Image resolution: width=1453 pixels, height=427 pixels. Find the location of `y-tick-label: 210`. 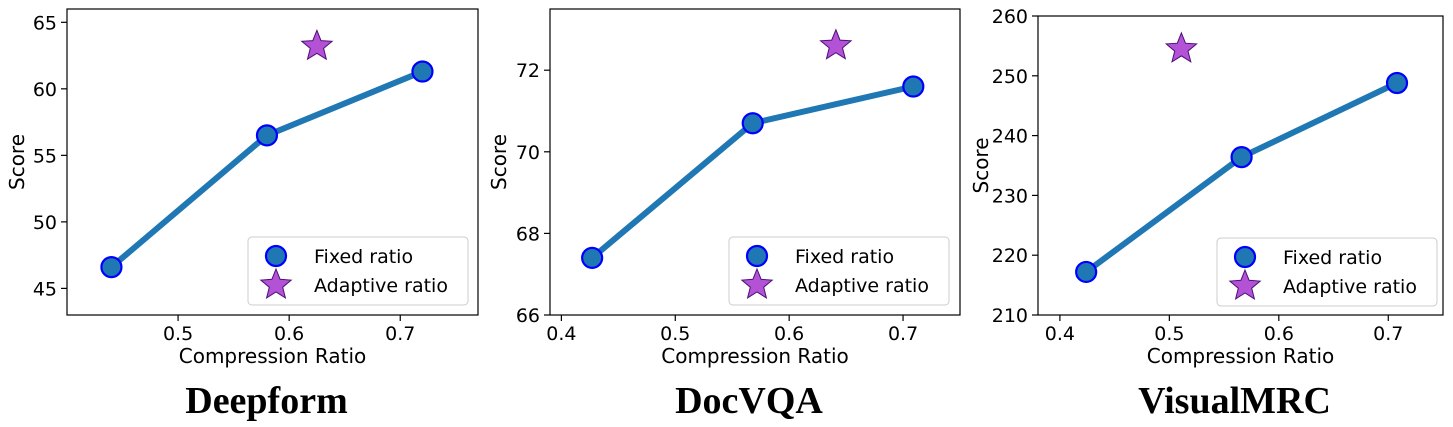

y-tick-label: 210 is located at coordinates (1010, 316).